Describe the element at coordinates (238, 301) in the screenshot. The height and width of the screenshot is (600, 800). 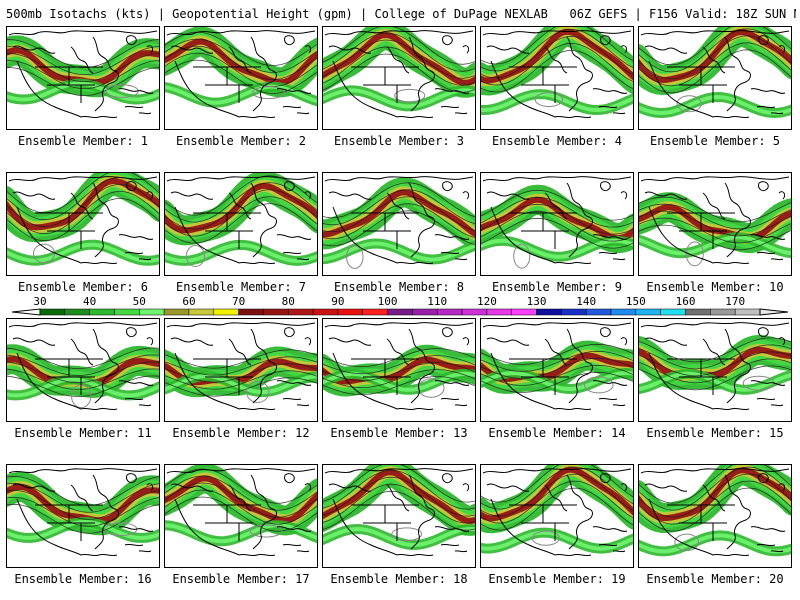
I see `colorbar-tick-label: 70` at that location.